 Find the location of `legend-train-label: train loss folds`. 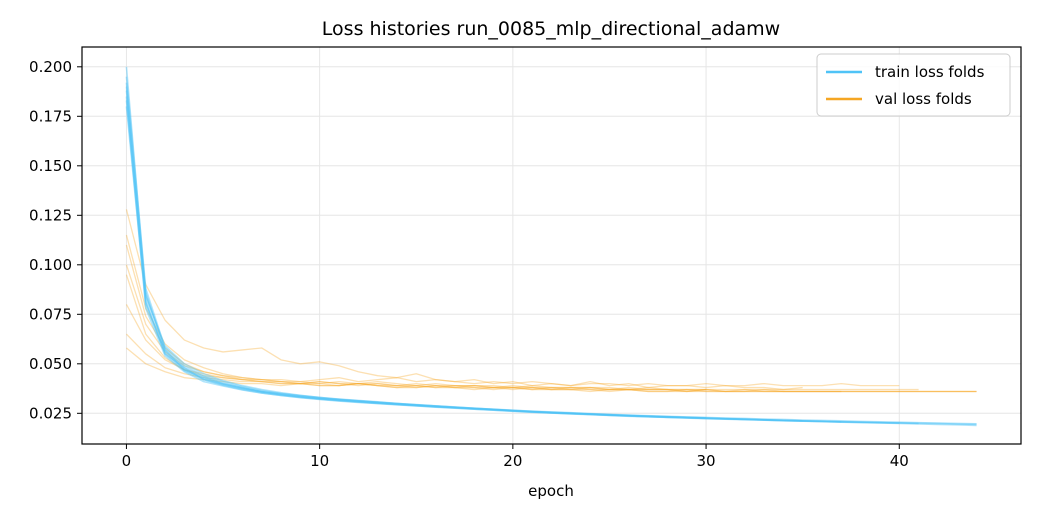

legend-train-label: train loss folds is located at coordinates (930, 72).